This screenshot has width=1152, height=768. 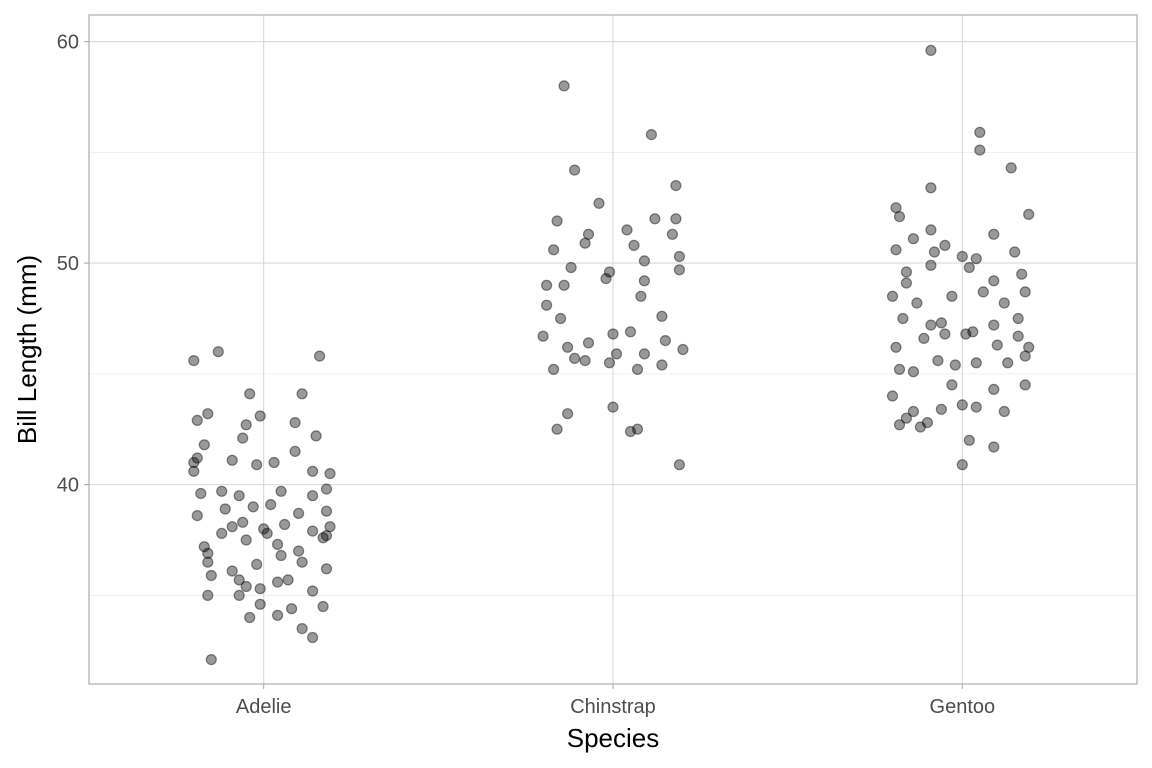 What do you see at coordinates (68, 264) in the screenshot?
I see `y-tick-label: 50` at bounding box center [68, 264].